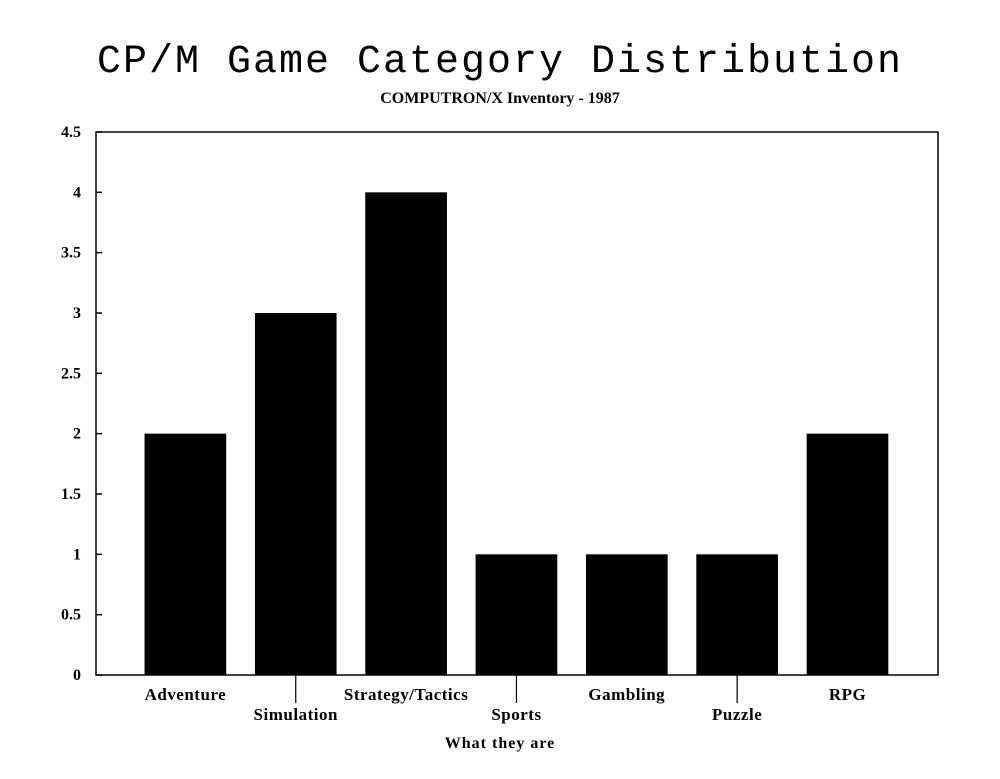 The image size is (1000, 779). Describe the element at coordinates (185, 554) in the screenshot. I see `bar-adventure` at that location.